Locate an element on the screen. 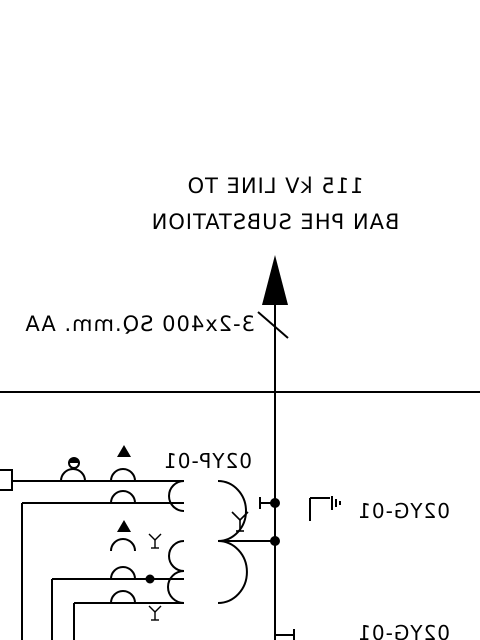 This screenshot has width=480, height=640. line-label-1: 115 kV LINE TO is located at coordinates (275, 186).